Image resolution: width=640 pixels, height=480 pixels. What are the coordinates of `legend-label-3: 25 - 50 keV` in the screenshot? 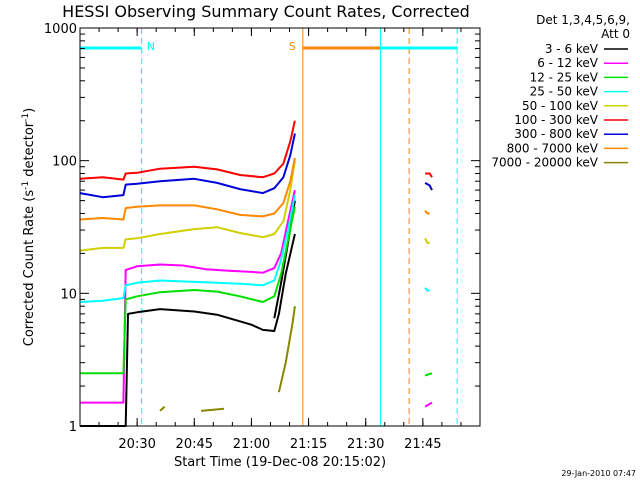 It's located at (564, 92).